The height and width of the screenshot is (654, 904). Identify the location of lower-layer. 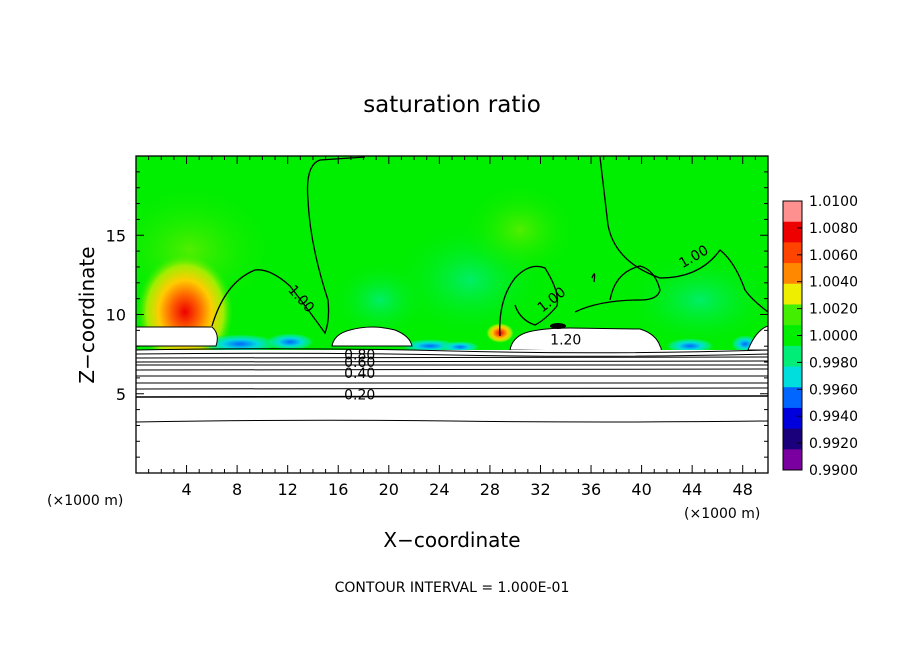
(452, 411).